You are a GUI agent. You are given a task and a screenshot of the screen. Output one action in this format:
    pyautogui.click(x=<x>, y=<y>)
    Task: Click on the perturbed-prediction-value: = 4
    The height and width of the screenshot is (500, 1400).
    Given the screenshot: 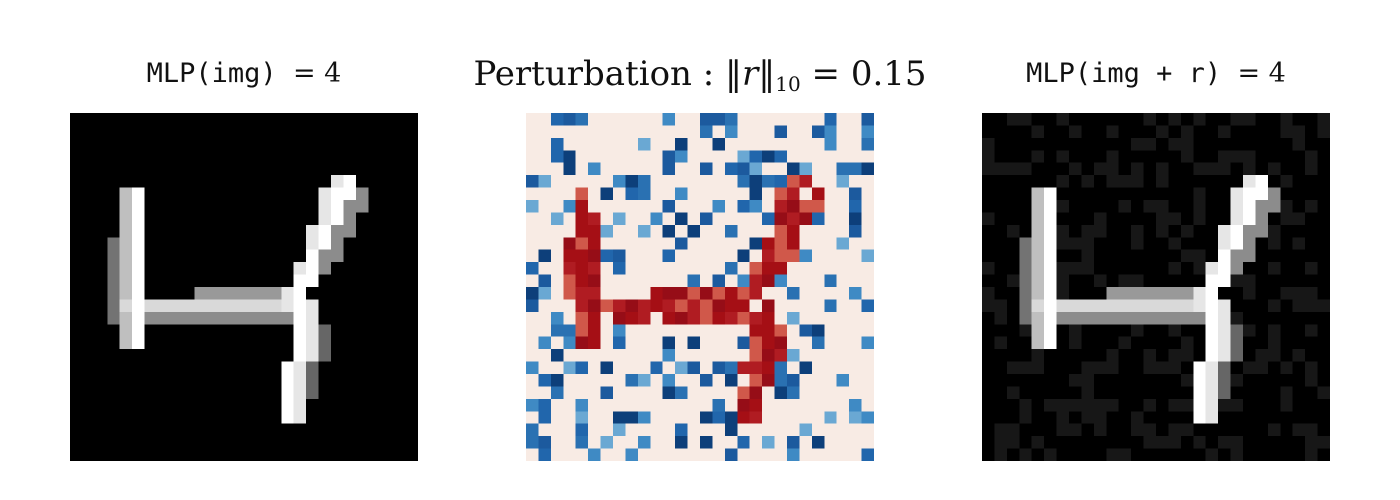 What is the action you would take?
    pyautogui.click(x=1261, y=73)
    